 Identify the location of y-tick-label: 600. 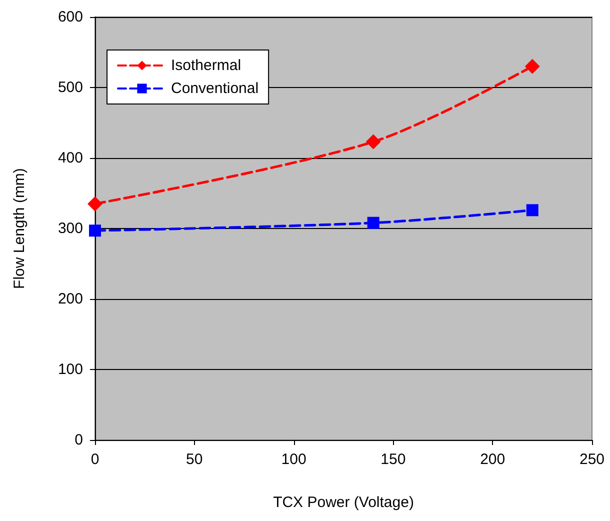
(70, 17).